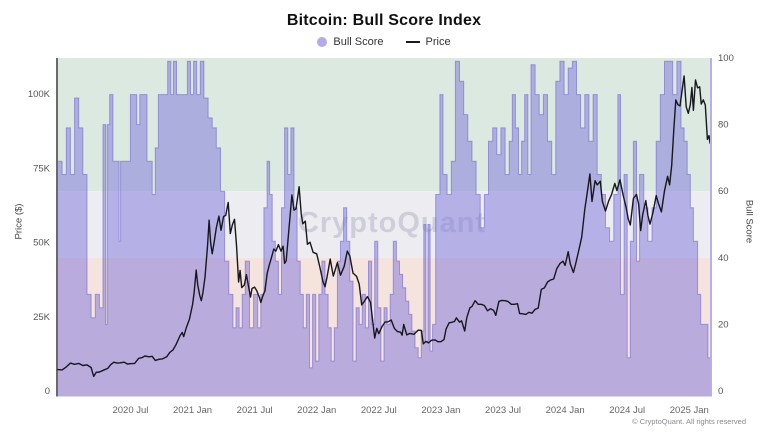  What do you see at coordinates (39, 94) in the screenshot?
I see `left-tick-label: 100K` at bounding box center [39, 94].